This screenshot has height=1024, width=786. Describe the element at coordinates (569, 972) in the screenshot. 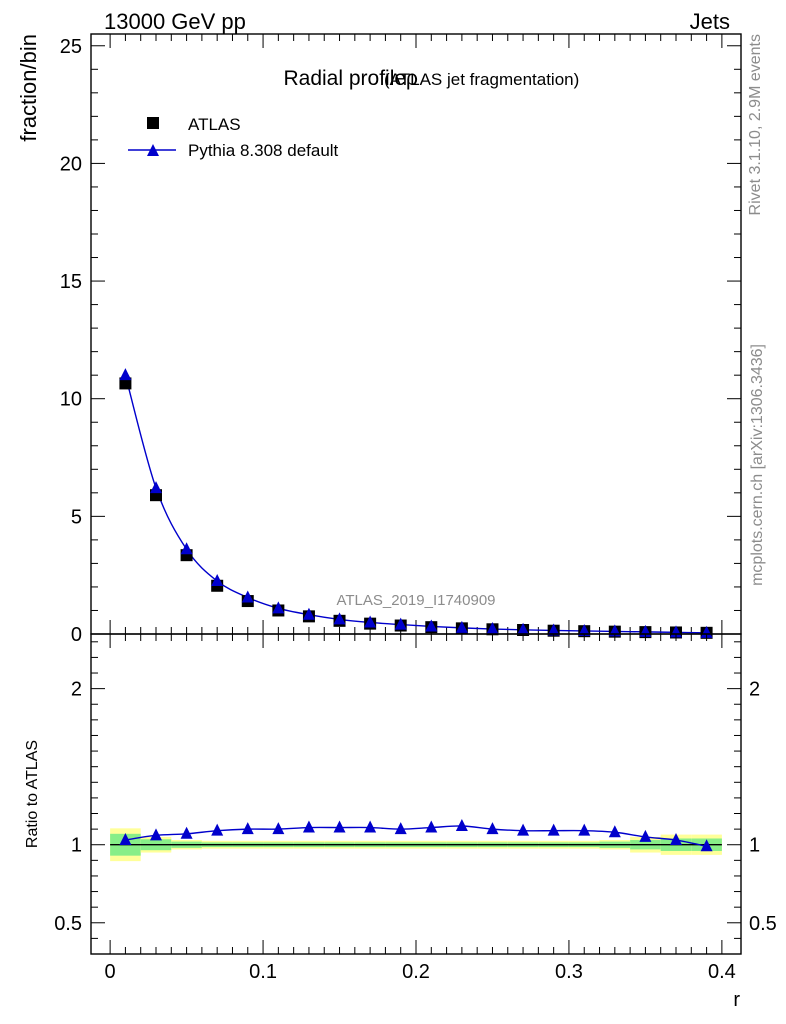

I see `x-tick-label: 0.3` at that location.